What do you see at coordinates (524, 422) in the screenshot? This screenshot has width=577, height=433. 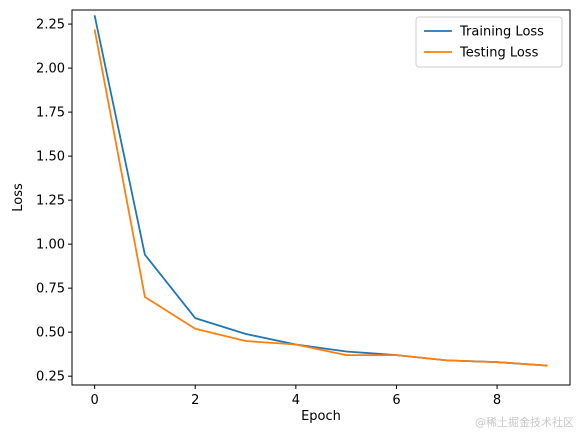 I see `watermark: @稀土掘金技术社区` at bounding box center [524, 422].